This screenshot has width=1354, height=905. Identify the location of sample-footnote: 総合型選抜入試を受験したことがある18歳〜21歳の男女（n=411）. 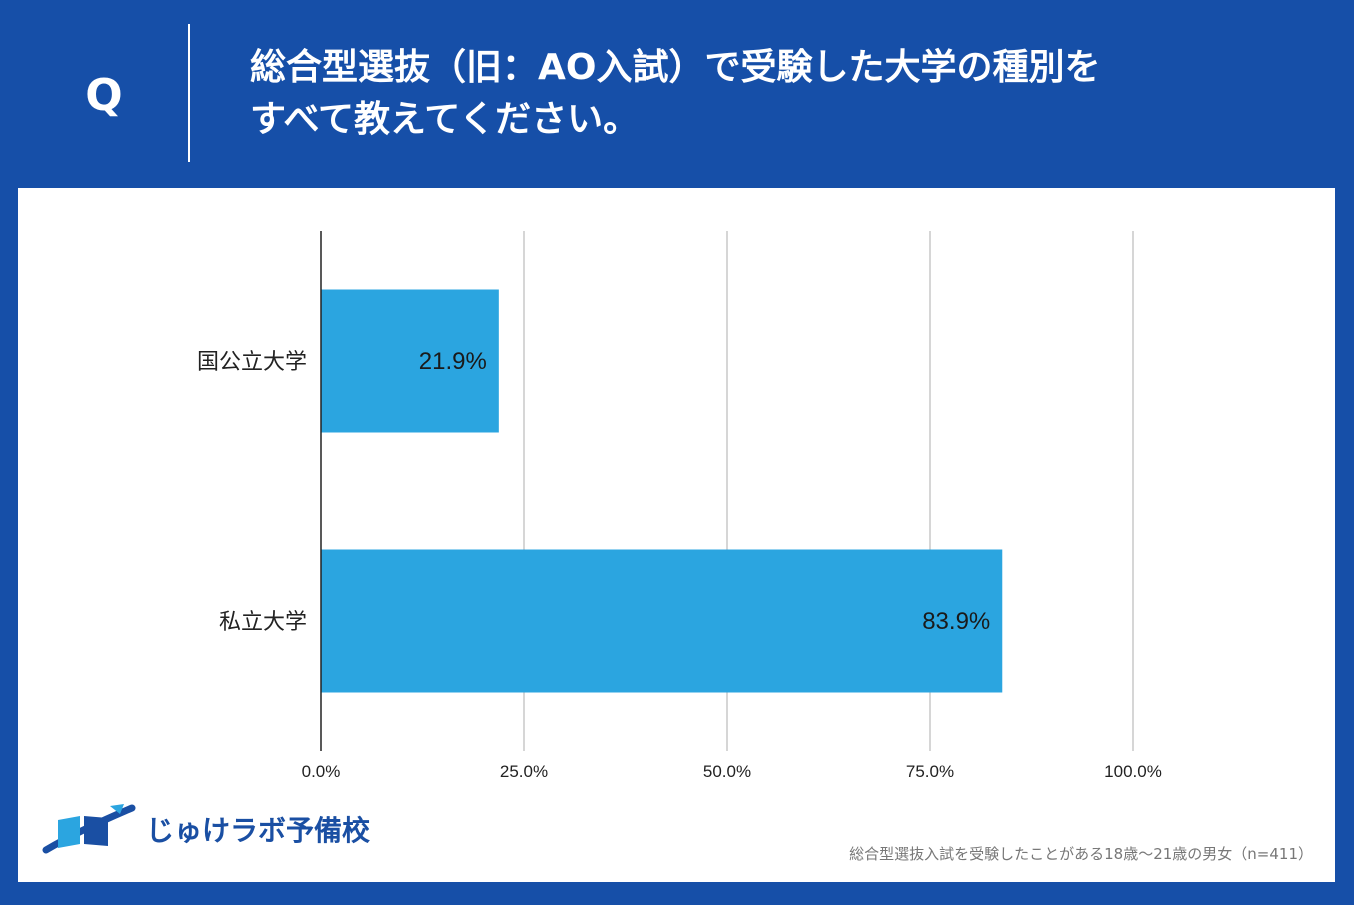
(1081, 854).